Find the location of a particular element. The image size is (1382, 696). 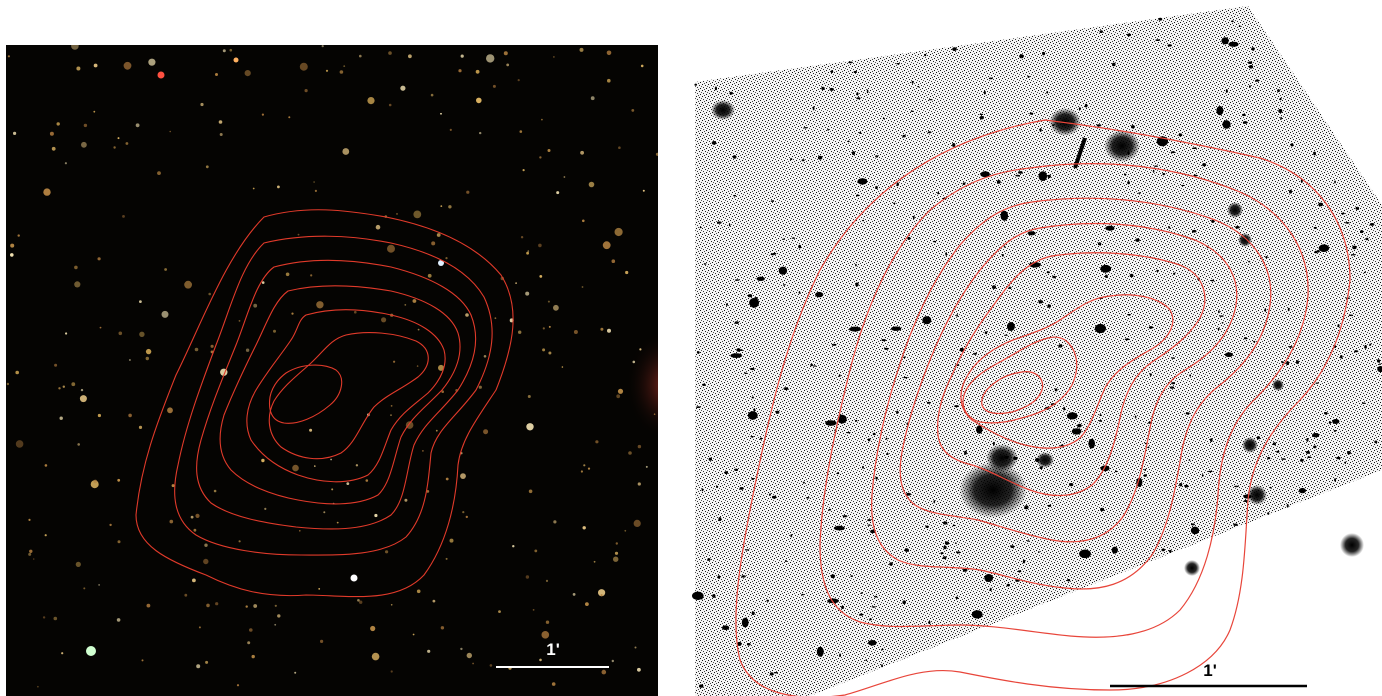

scale-bar-label: 1' is located at coordinates (1210, 670).